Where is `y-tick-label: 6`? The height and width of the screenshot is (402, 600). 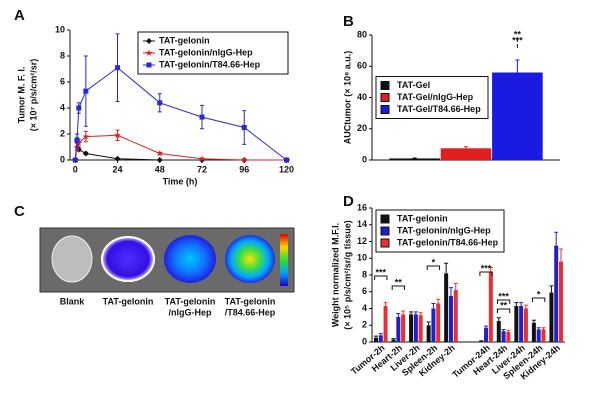
y-tick-label: 6 is located at coordinates (364, 291).